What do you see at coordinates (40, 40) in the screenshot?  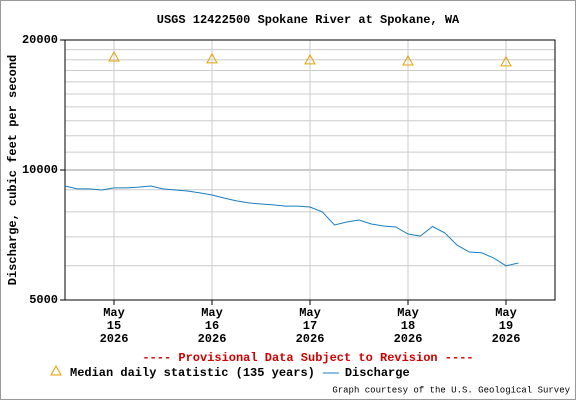 I see `y-tick-label: 20000` at bounding box center [40, 40].